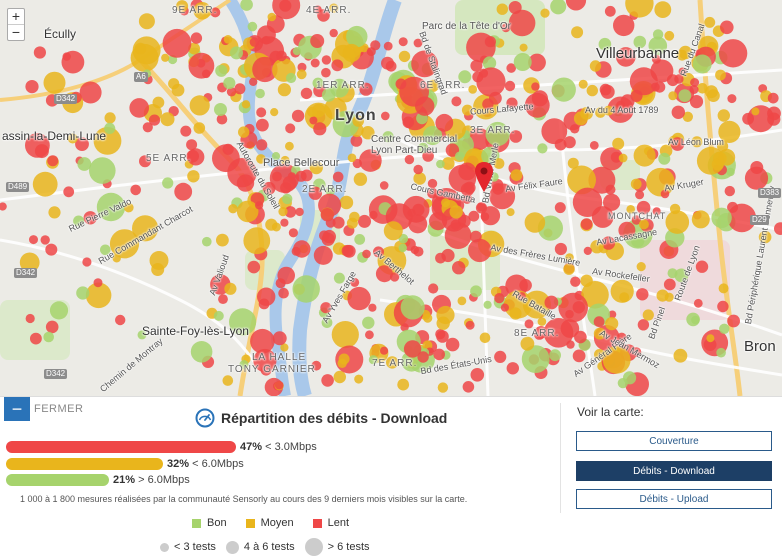 This screenshot has width=782, height=557. Describe the element at coordinates (560, 458) in the screenshot. I see `panel-divider` at that location.